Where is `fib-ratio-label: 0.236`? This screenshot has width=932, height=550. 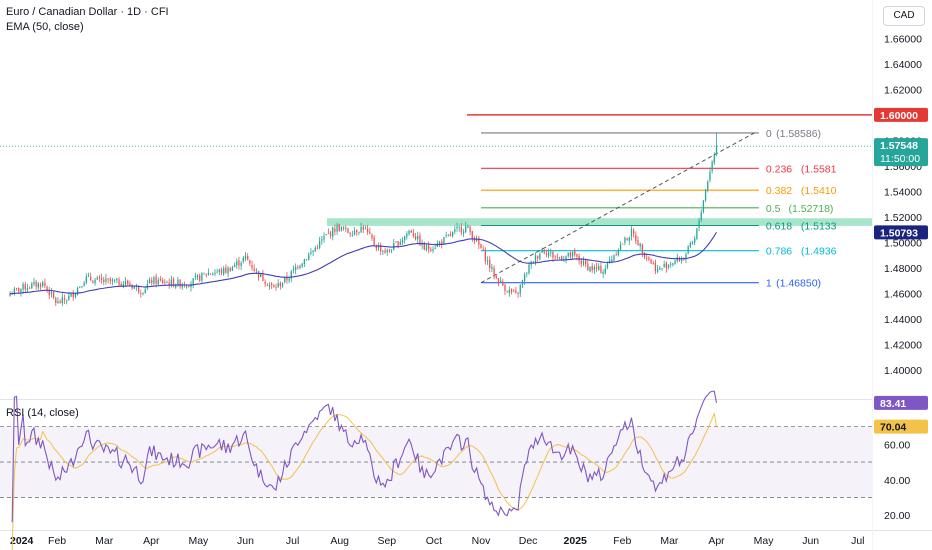
fib-ratio-label: 0.236 is located at coordinates (779, 169).